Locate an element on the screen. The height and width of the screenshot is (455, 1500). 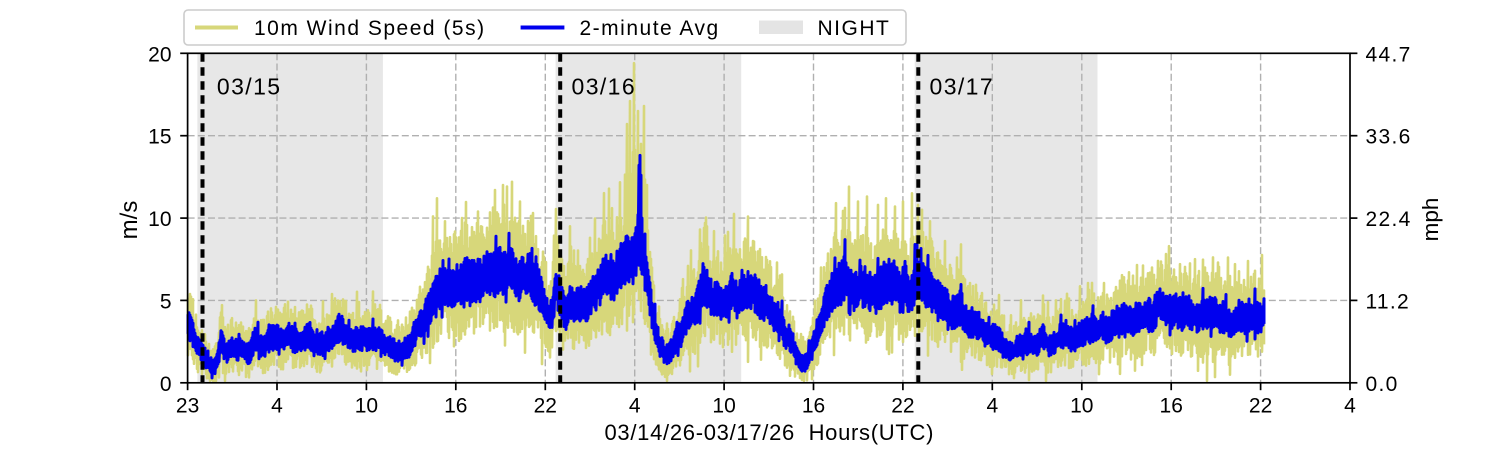
svg-text: mph is located at coordinates (1430, 220).